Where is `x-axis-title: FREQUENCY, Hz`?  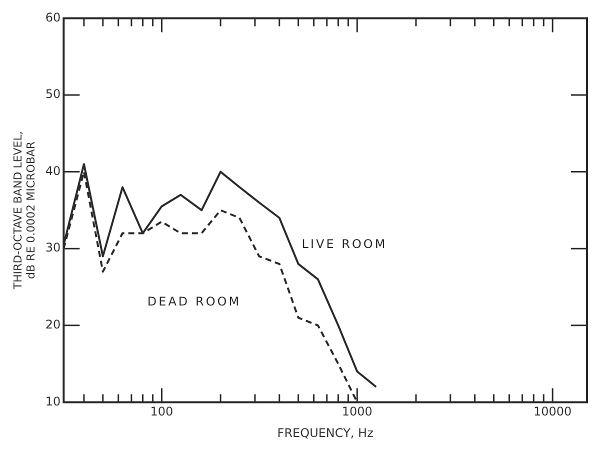
x-axis-title: FREQUENCY, Hz is located at coordinates (325, 433).